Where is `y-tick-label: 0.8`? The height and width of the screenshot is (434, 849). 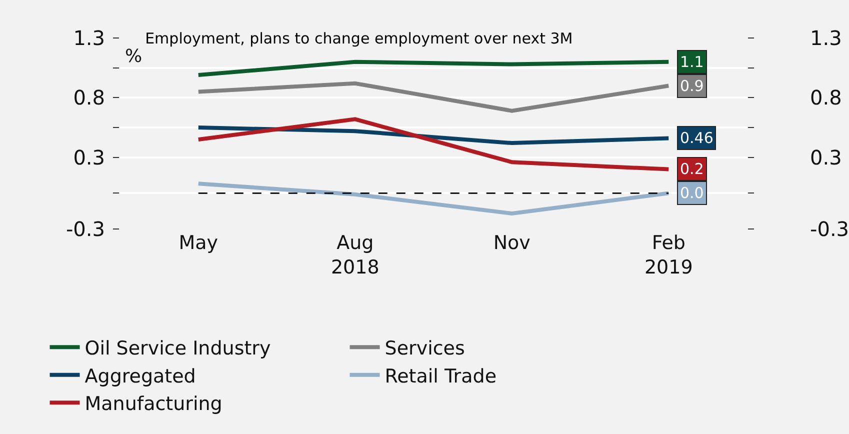
y-tick-label: 0.8 is located at coordinates (89, 98).